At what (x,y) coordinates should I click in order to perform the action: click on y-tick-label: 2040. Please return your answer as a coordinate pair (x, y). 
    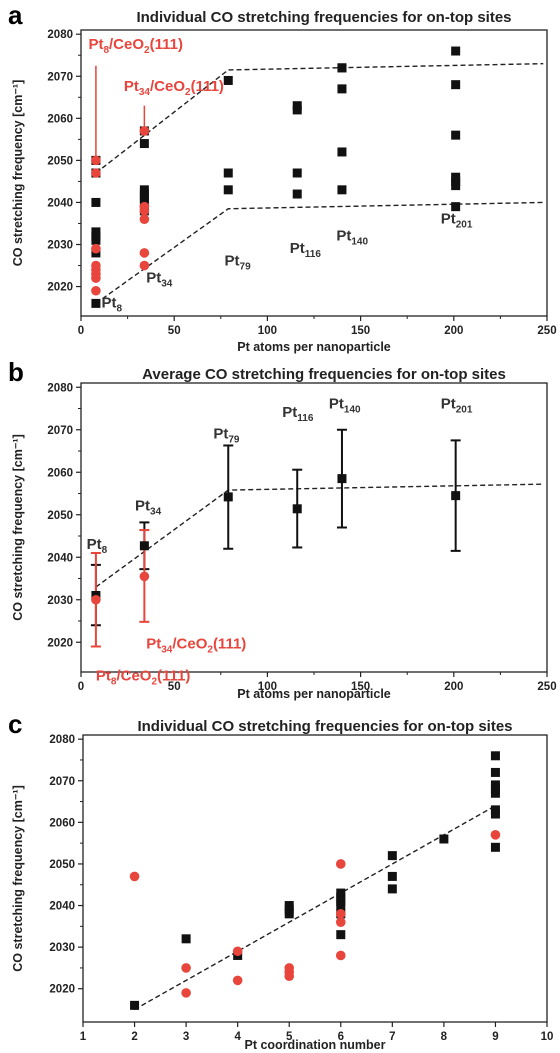
    Looking at the image, I should click on (60, 203).